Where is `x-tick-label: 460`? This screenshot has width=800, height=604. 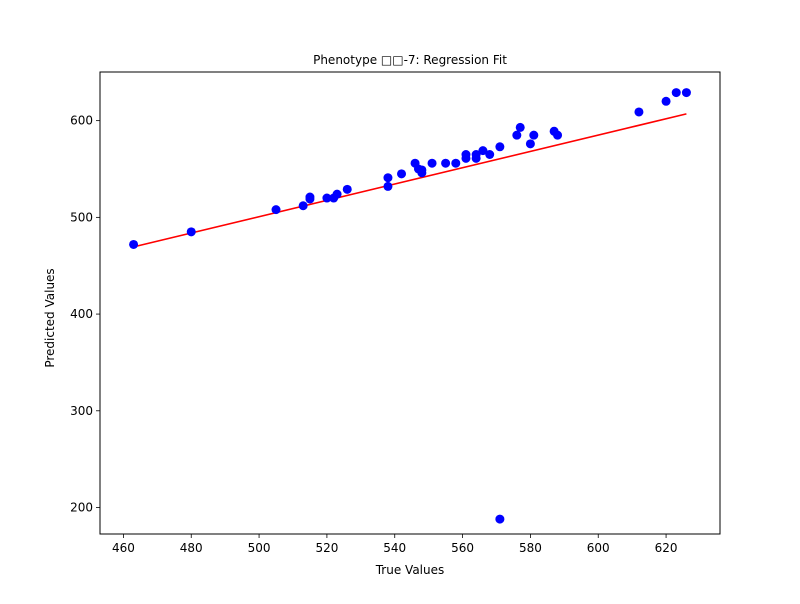
x-tick-label: 460 is located at coordinates (123, 548).